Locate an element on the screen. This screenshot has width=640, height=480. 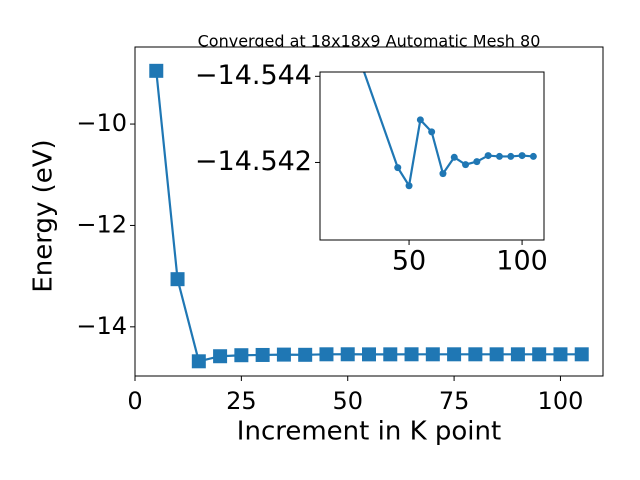
y-tick-label: −14 is located at coordinates (101, 326).